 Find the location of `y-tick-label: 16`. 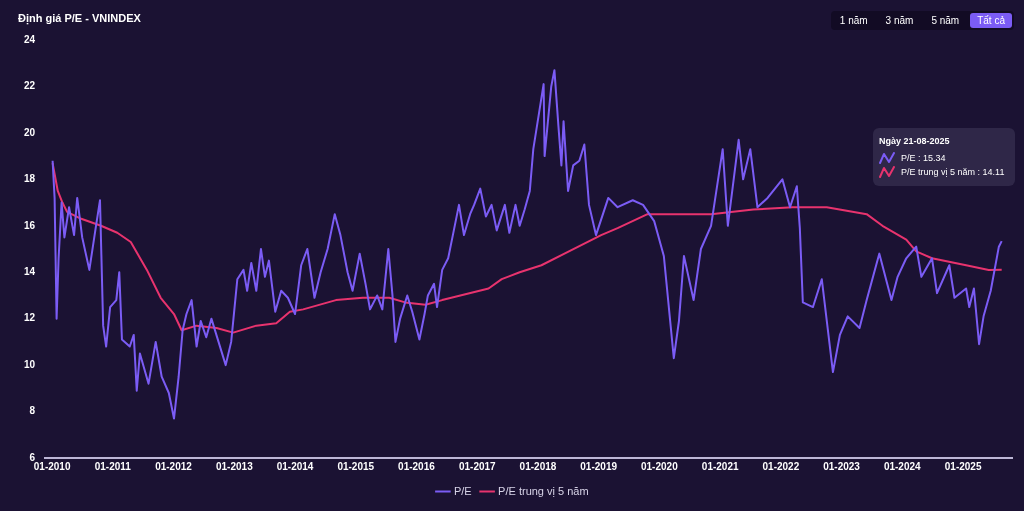

y-tick-label: 16 is located at coordinates (30, 225).